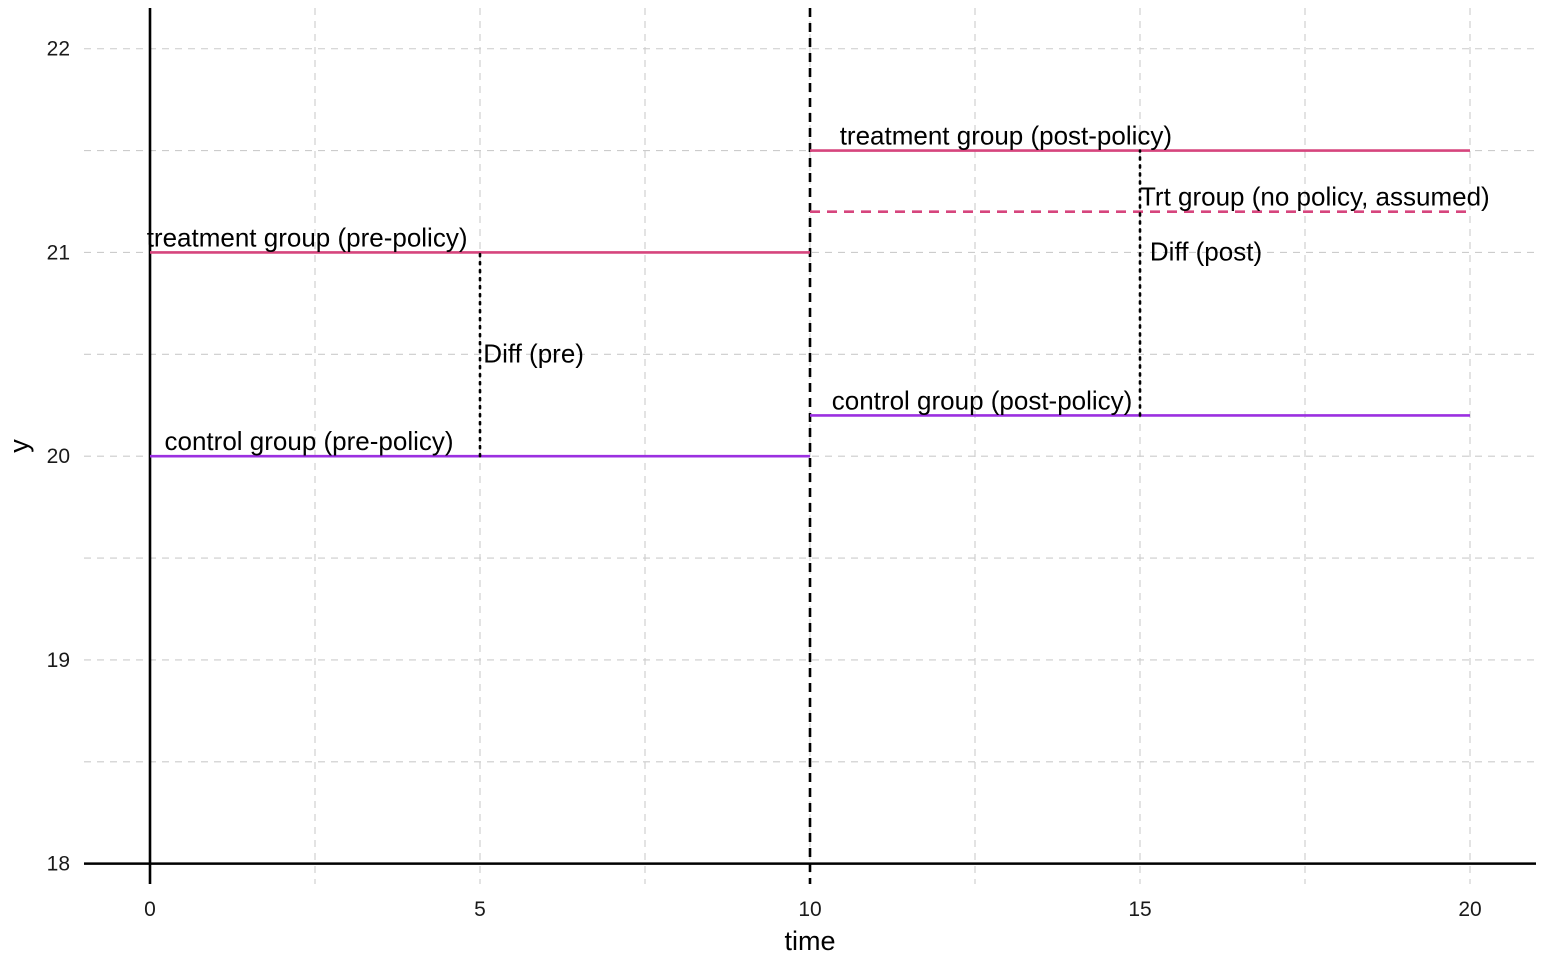 Image resolution: width=1555 pixels, height=958 pixels. Describe the element at coordinates (533, 354) in the screenshot. I see `label-diff-pre: Diff (pre)` at that location.